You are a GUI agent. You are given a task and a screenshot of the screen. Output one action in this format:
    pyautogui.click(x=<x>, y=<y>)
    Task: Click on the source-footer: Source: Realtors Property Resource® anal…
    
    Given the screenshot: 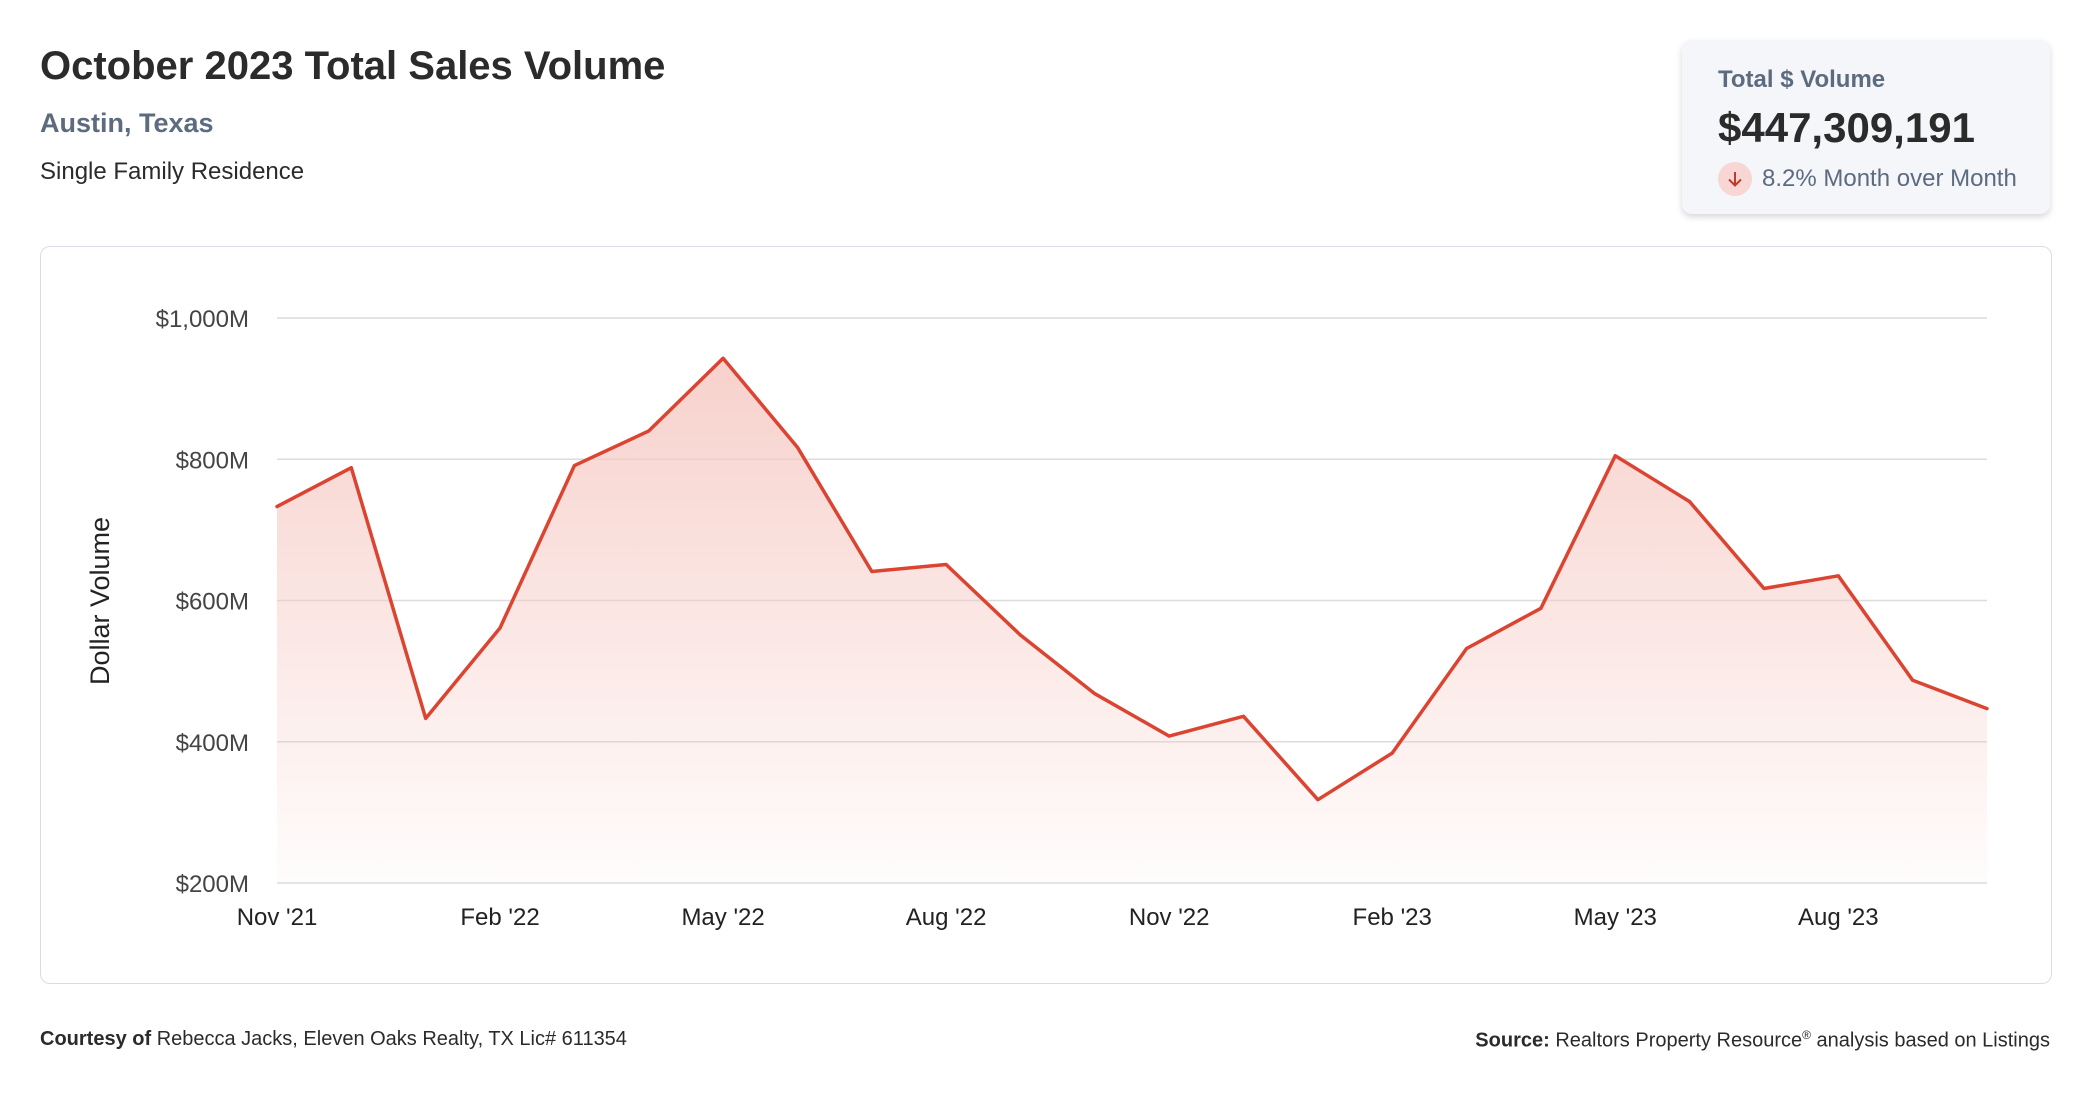 What is the action you would take?
    pyautogui.click(x=1762, y=1040)
    